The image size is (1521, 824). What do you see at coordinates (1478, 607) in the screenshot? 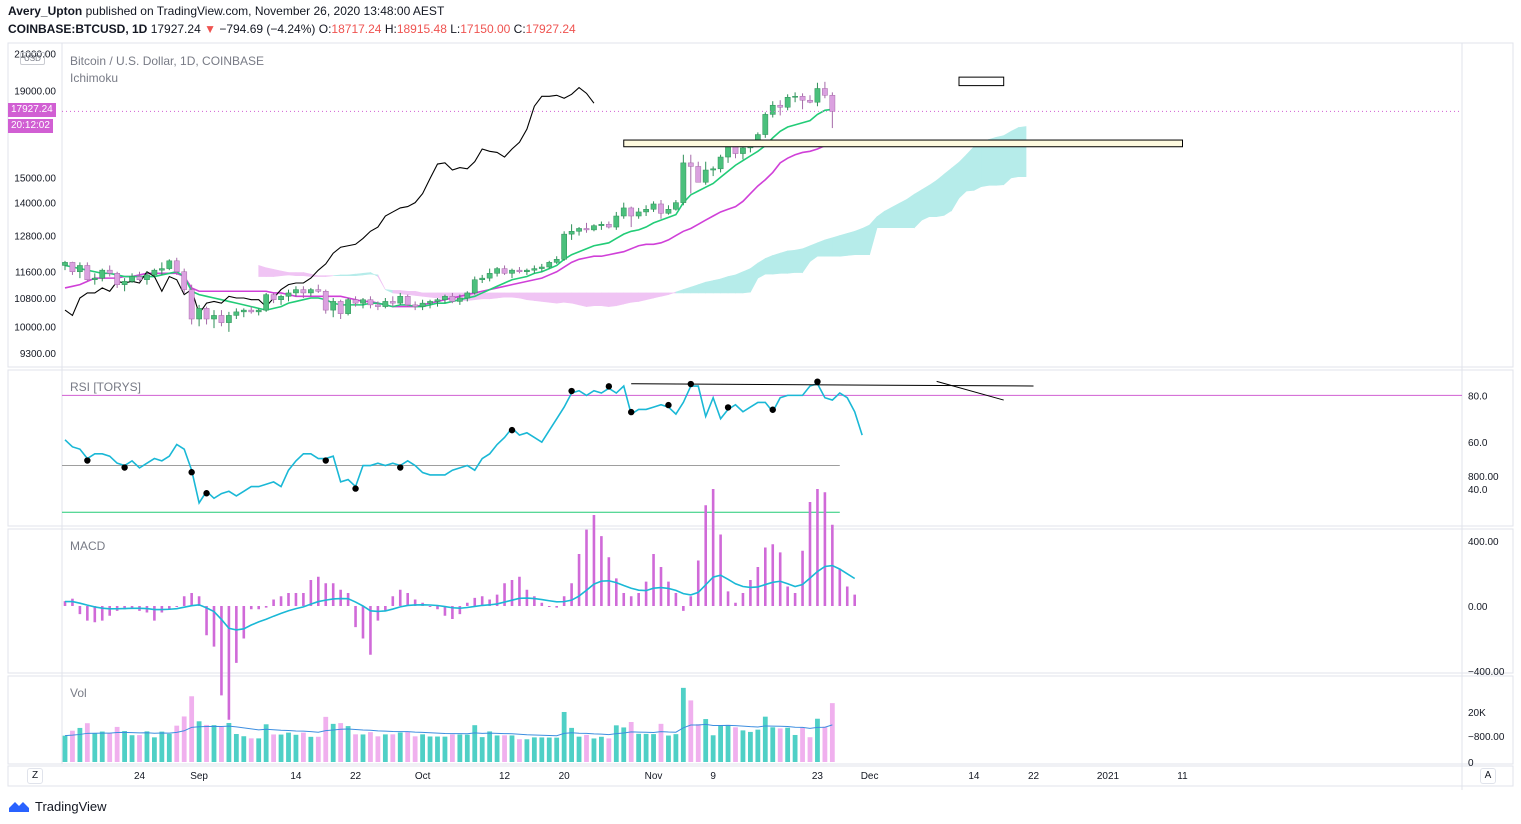
I see `macd-tick-label: 0.00` at bounding box center [1478, 607].